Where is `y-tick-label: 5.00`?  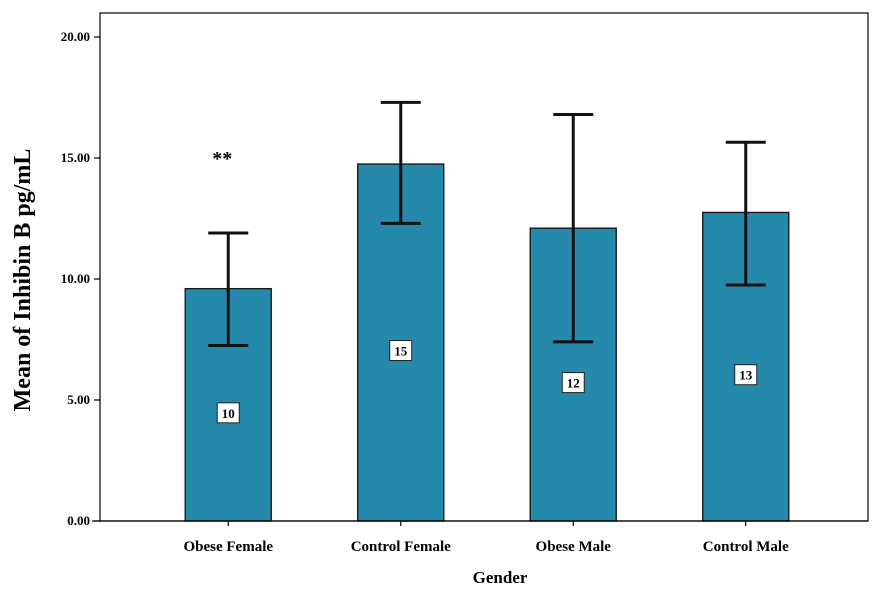 y-tick-label: 5.00 is located at coordinates (78, 399).